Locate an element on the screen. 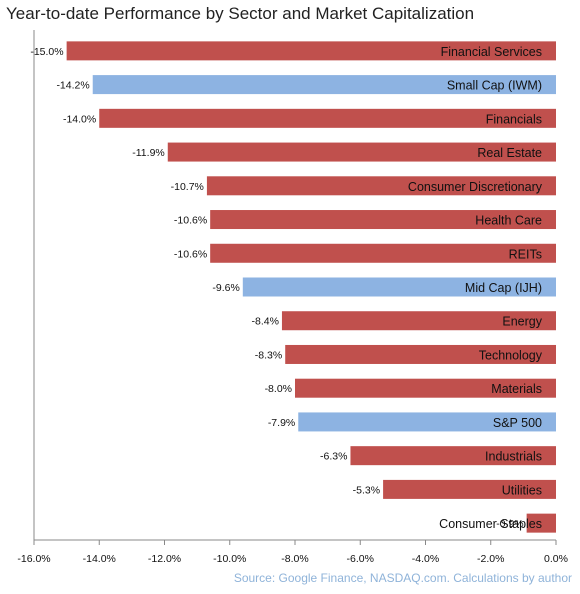 The image size is (580, 594). category-label: Utilities is located at coordinates (522, 490).